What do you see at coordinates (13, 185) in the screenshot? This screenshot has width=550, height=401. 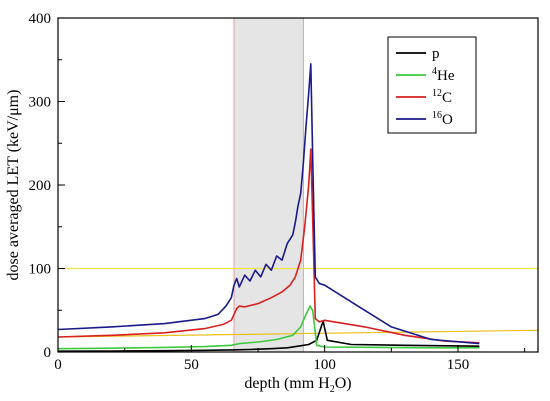 I see `y-axis-label: dose averaged LET (keV/μm)` at bounding box center [13, 185].